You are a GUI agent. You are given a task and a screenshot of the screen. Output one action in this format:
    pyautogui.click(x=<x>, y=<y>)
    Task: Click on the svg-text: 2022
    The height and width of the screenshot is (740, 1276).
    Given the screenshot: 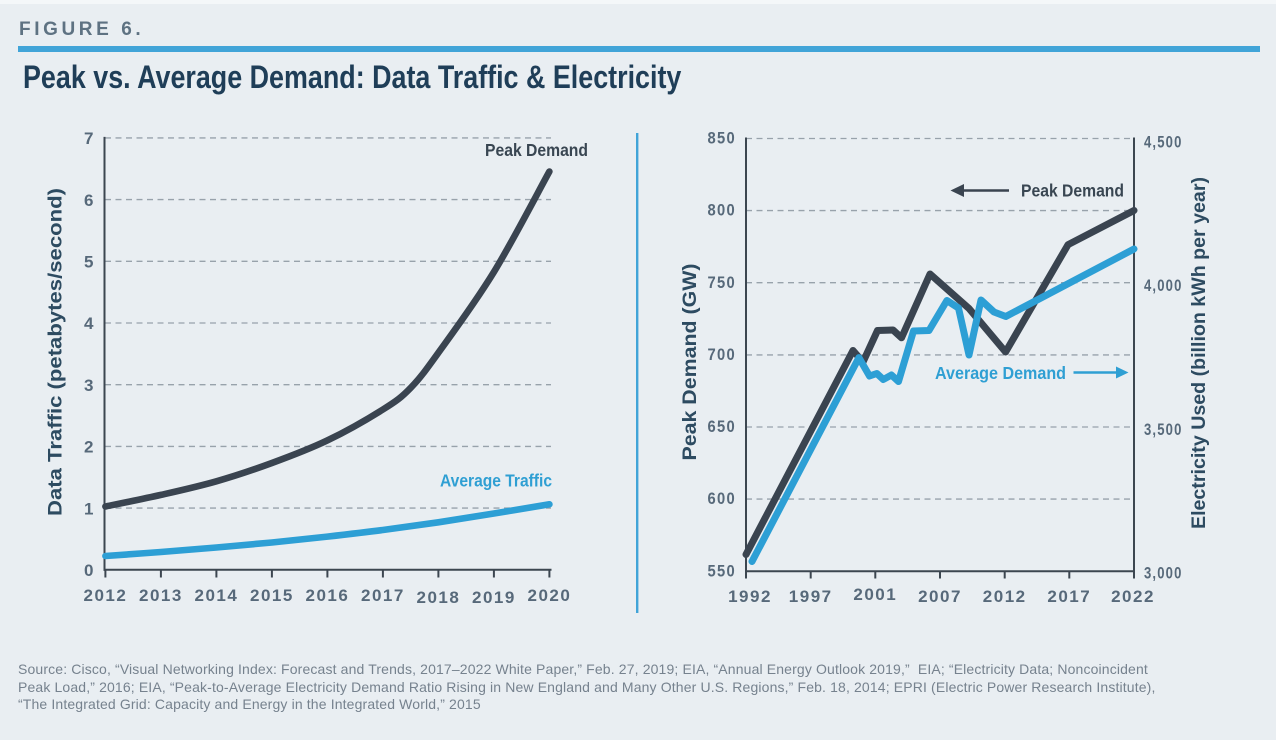 What is the action you would take?
    pyautogui.click(x=1133, y=596)
    